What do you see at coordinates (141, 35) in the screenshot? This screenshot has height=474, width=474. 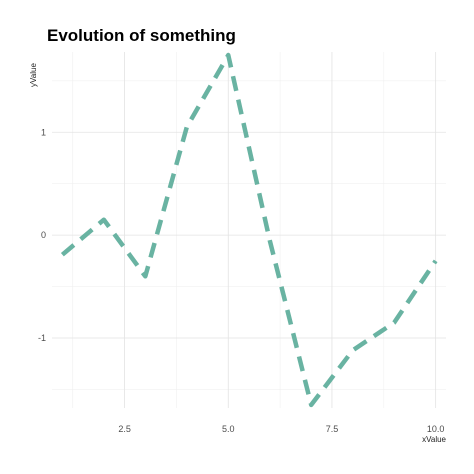 I see `chart-title: Evolution of something` at bounding box center [141, 35].